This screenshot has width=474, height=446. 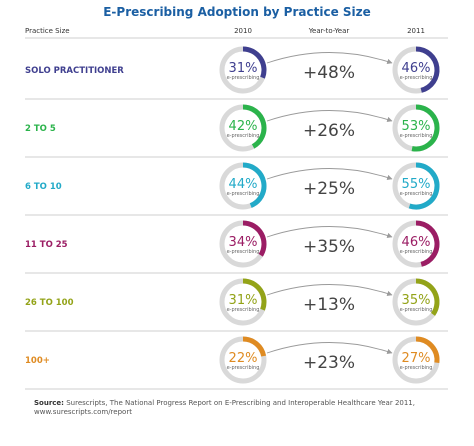 What do you see at coordinates (243, 136) in the screenshot?
I see `row-2-donut-2010-sublabel: e-prescribing` at bounding box center [243, 136].